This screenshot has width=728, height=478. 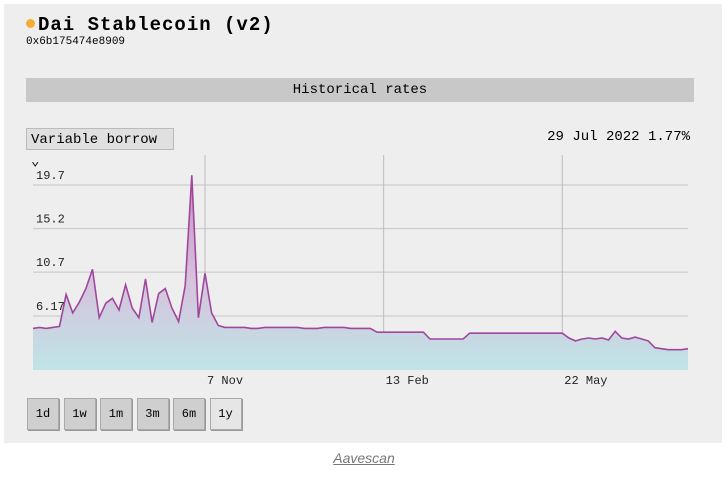 I want to click on token-address: 0x6b175474e8909, so click(x=76, y=42).